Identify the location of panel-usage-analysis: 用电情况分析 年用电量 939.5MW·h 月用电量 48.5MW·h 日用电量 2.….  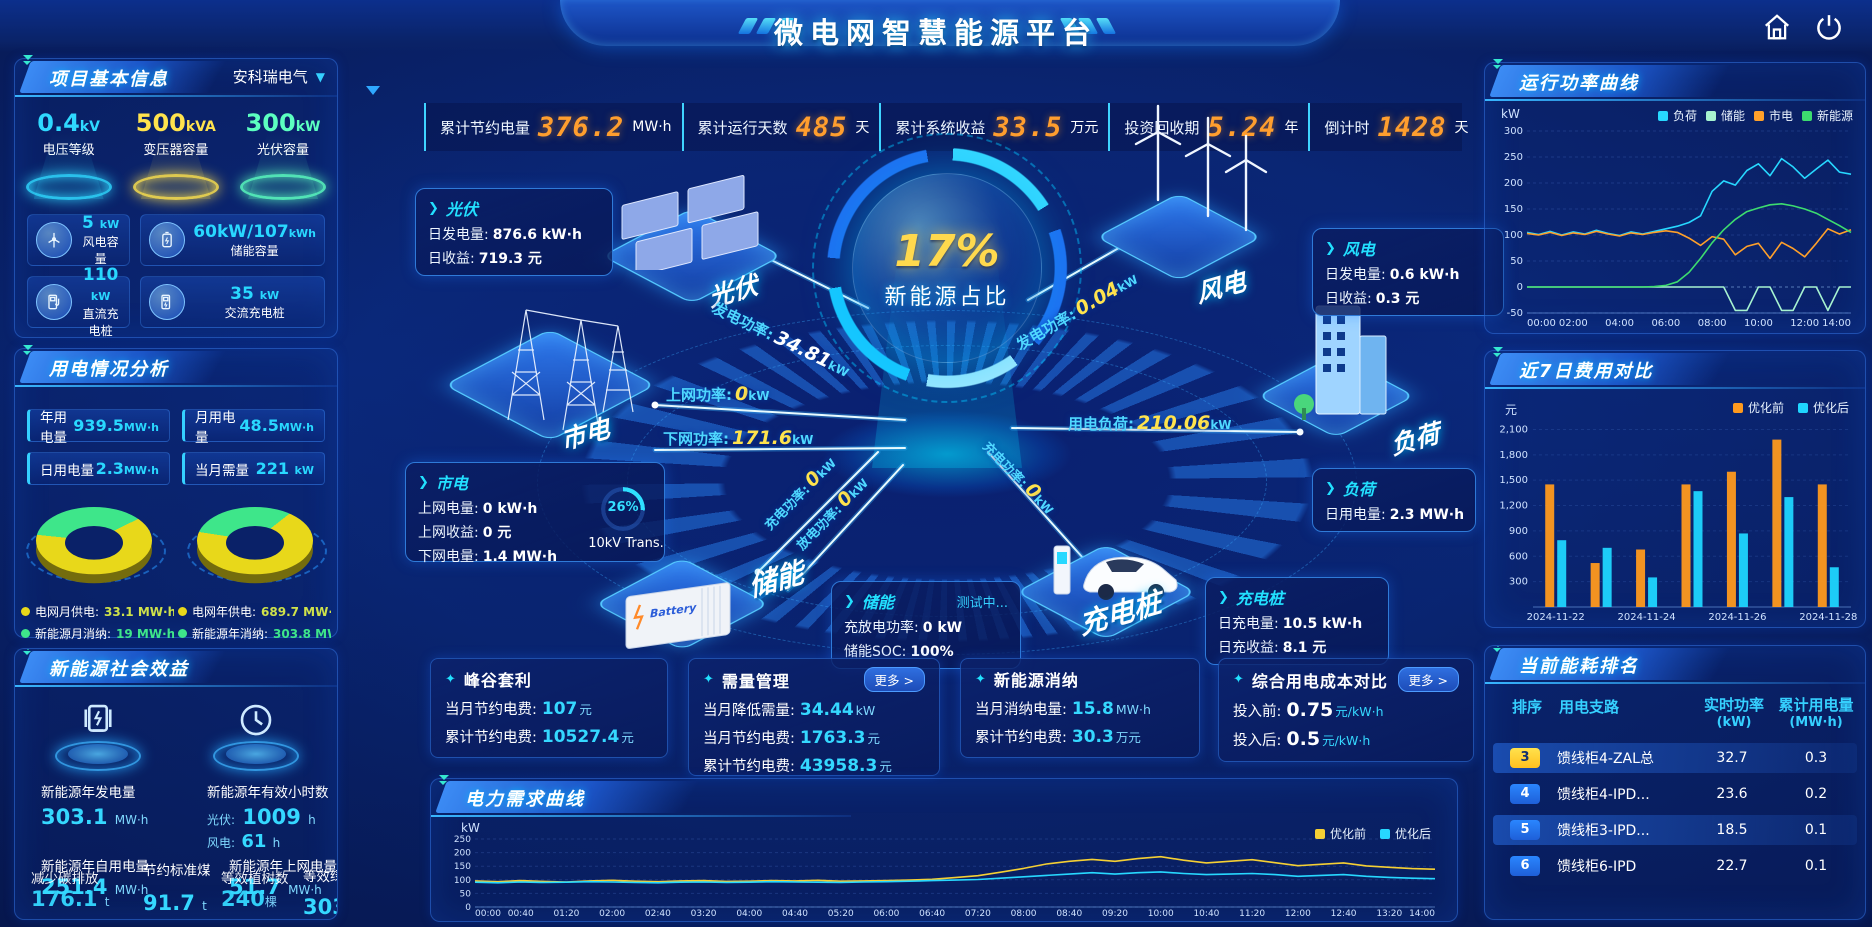
(176, 493).